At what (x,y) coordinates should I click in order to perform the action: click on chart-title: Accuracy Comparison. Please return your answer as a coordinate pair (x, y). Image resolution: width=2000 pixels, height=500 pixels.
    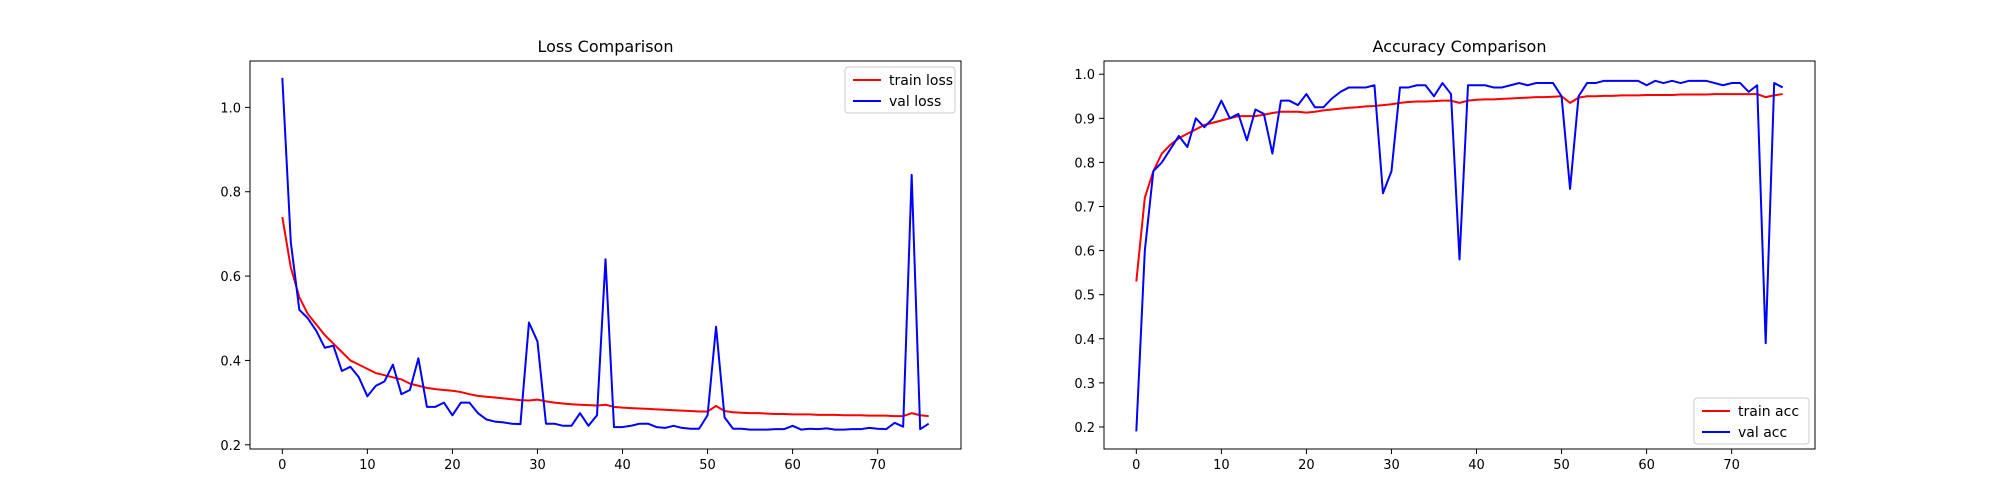
    Looking at the image, I should click on (1460, 46).